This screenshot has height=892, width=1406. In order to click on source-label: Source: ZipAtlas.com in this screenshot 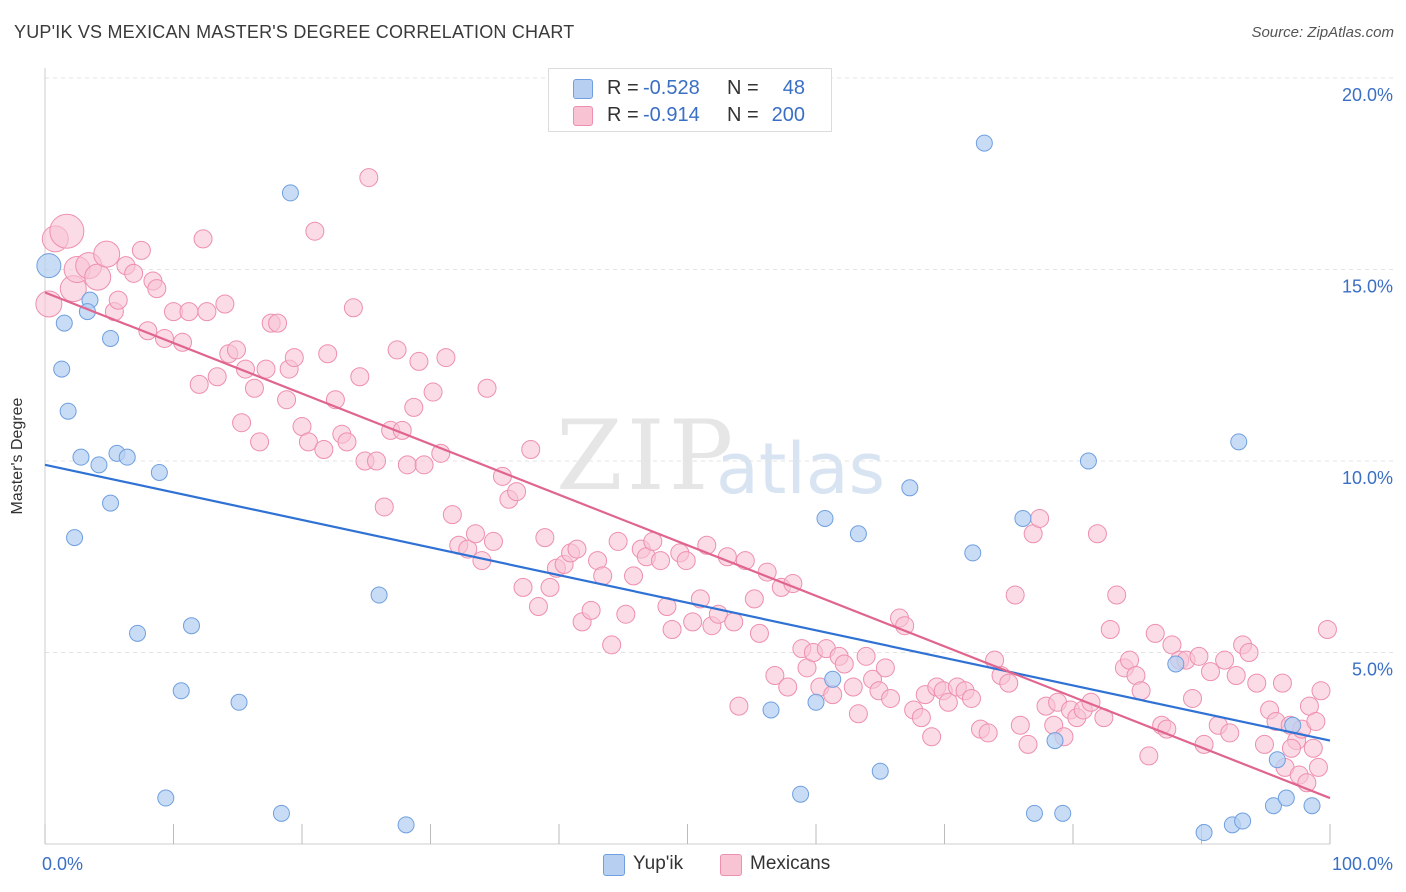, I will do `click(1322, 32)`.